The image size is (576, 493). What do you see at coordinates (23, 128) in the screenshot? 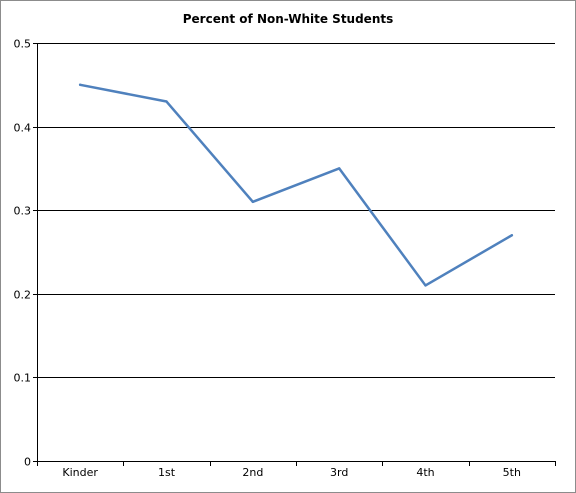
I see `y-tick-label: 0.4` at bounding box center [23, 128].